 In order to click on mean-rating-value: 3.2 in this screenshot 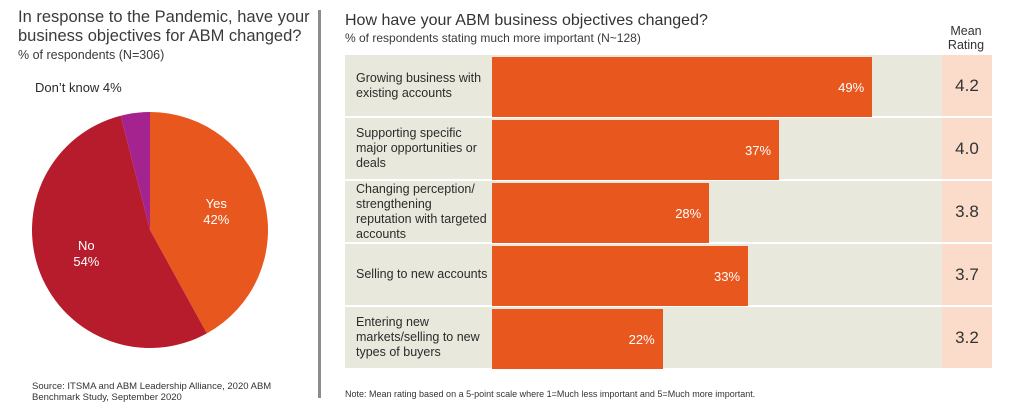, I will do `click(967, 337)`.